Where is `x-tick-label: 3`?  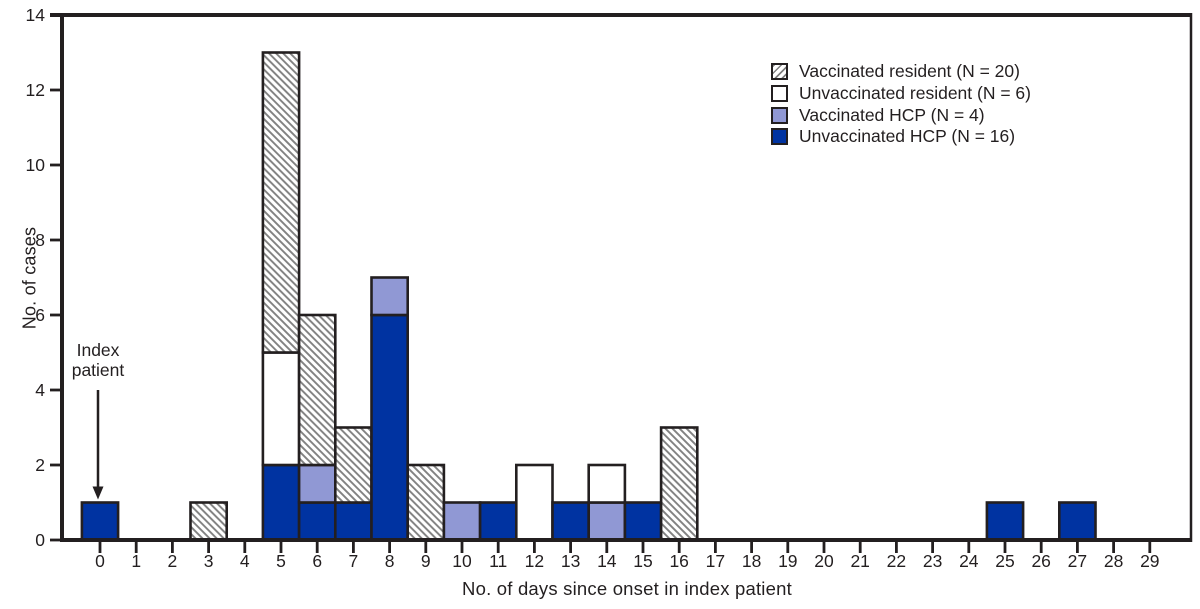 x-tick-label: 3 is located at coordinates (209, 561).